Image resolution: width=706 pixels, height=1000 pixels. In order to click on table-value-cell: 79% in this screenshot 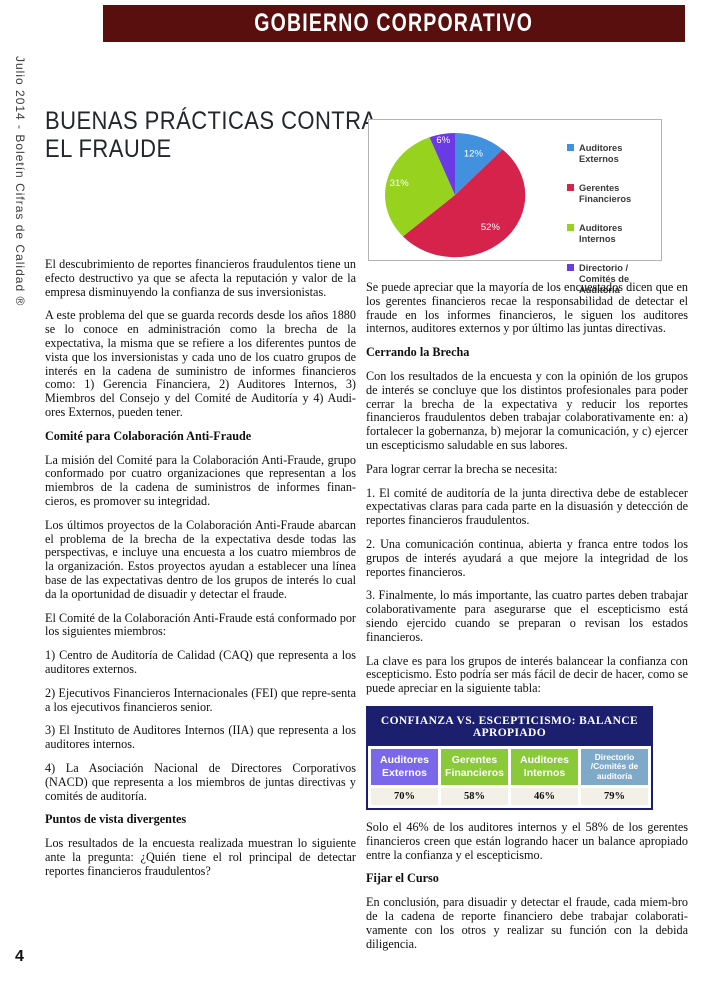, I will do `click(614, 796)`.